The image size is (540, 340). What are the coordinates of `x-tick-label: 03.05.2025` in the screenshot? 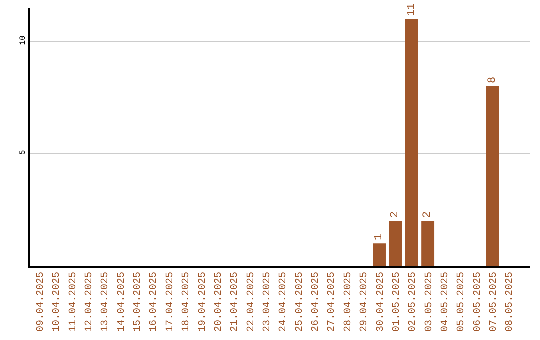 It's located at (430, 302).